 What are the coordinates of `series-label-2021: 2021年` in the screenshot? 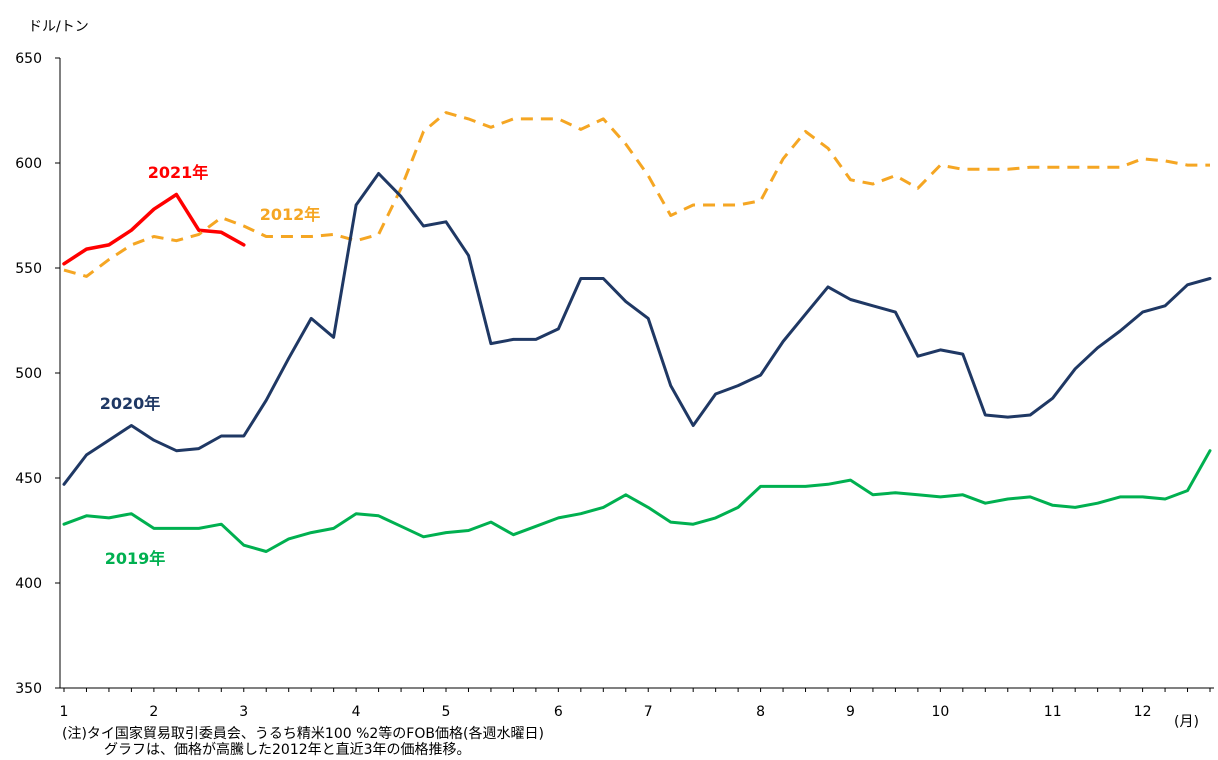 It's located at (178, 172).